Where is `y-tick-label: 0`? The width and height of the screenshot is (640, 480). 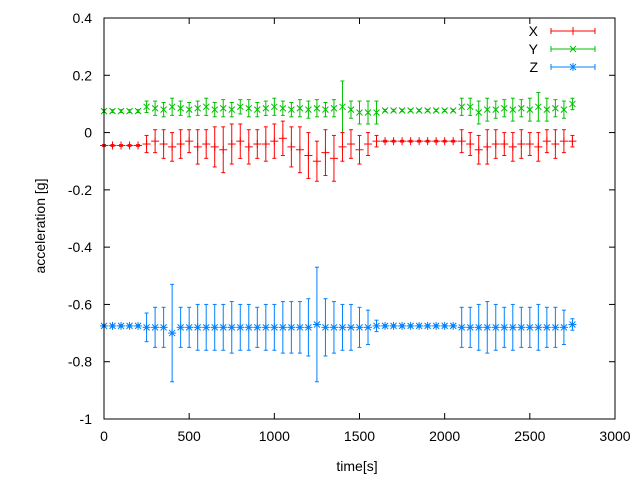 y-tick-label: 0 is located at coordinates (88, 133).